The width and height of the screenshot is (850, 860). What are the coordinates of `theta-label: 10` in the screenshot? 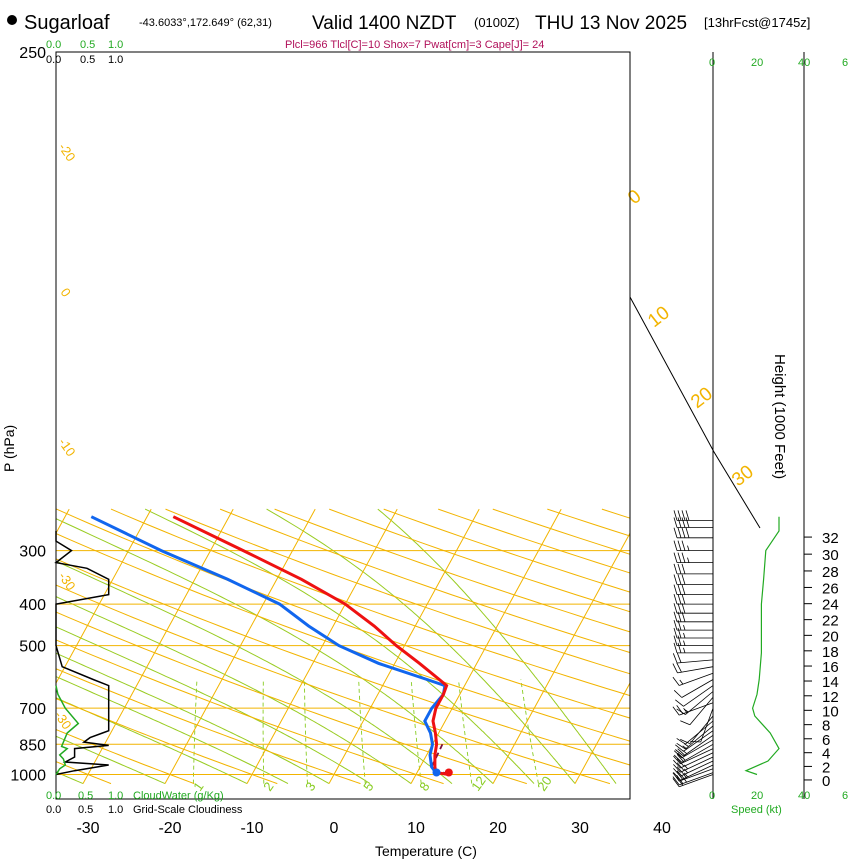 It's located at (659, 317).